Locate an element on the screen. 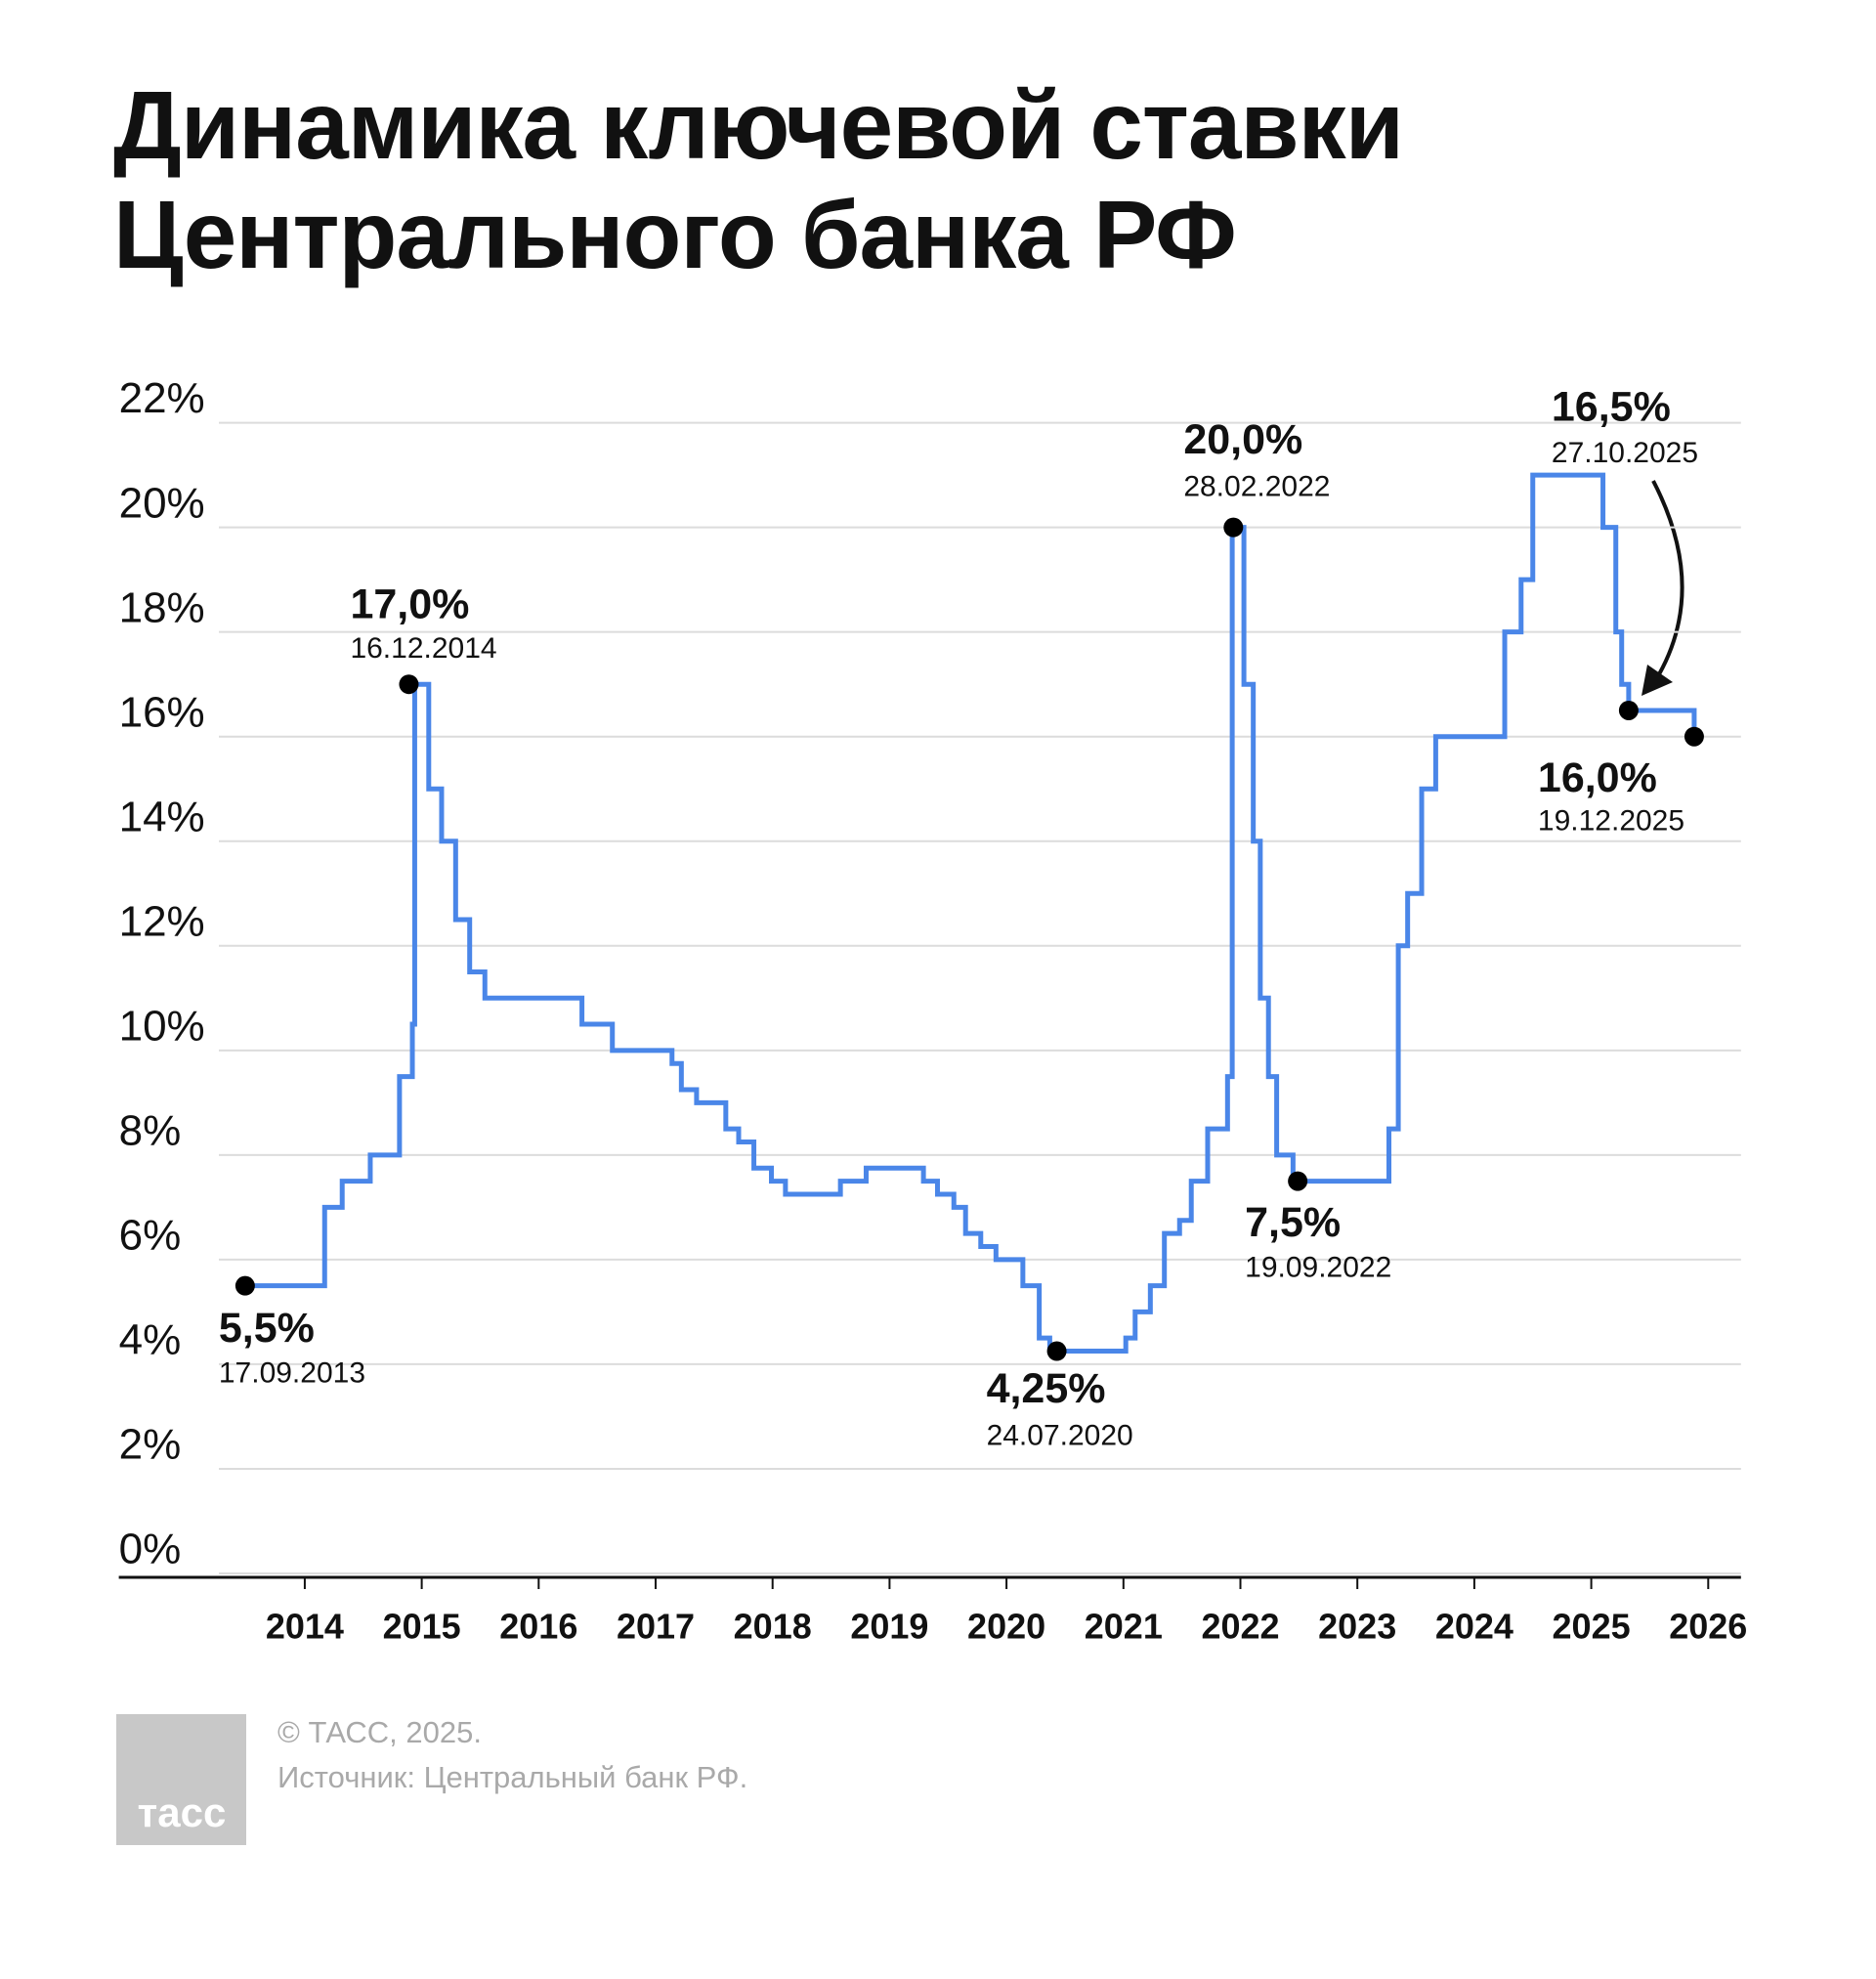 The width and height of the screenshot is (1876, 1979). y-tick-label: 0% is located at coordinates (150, 1549).